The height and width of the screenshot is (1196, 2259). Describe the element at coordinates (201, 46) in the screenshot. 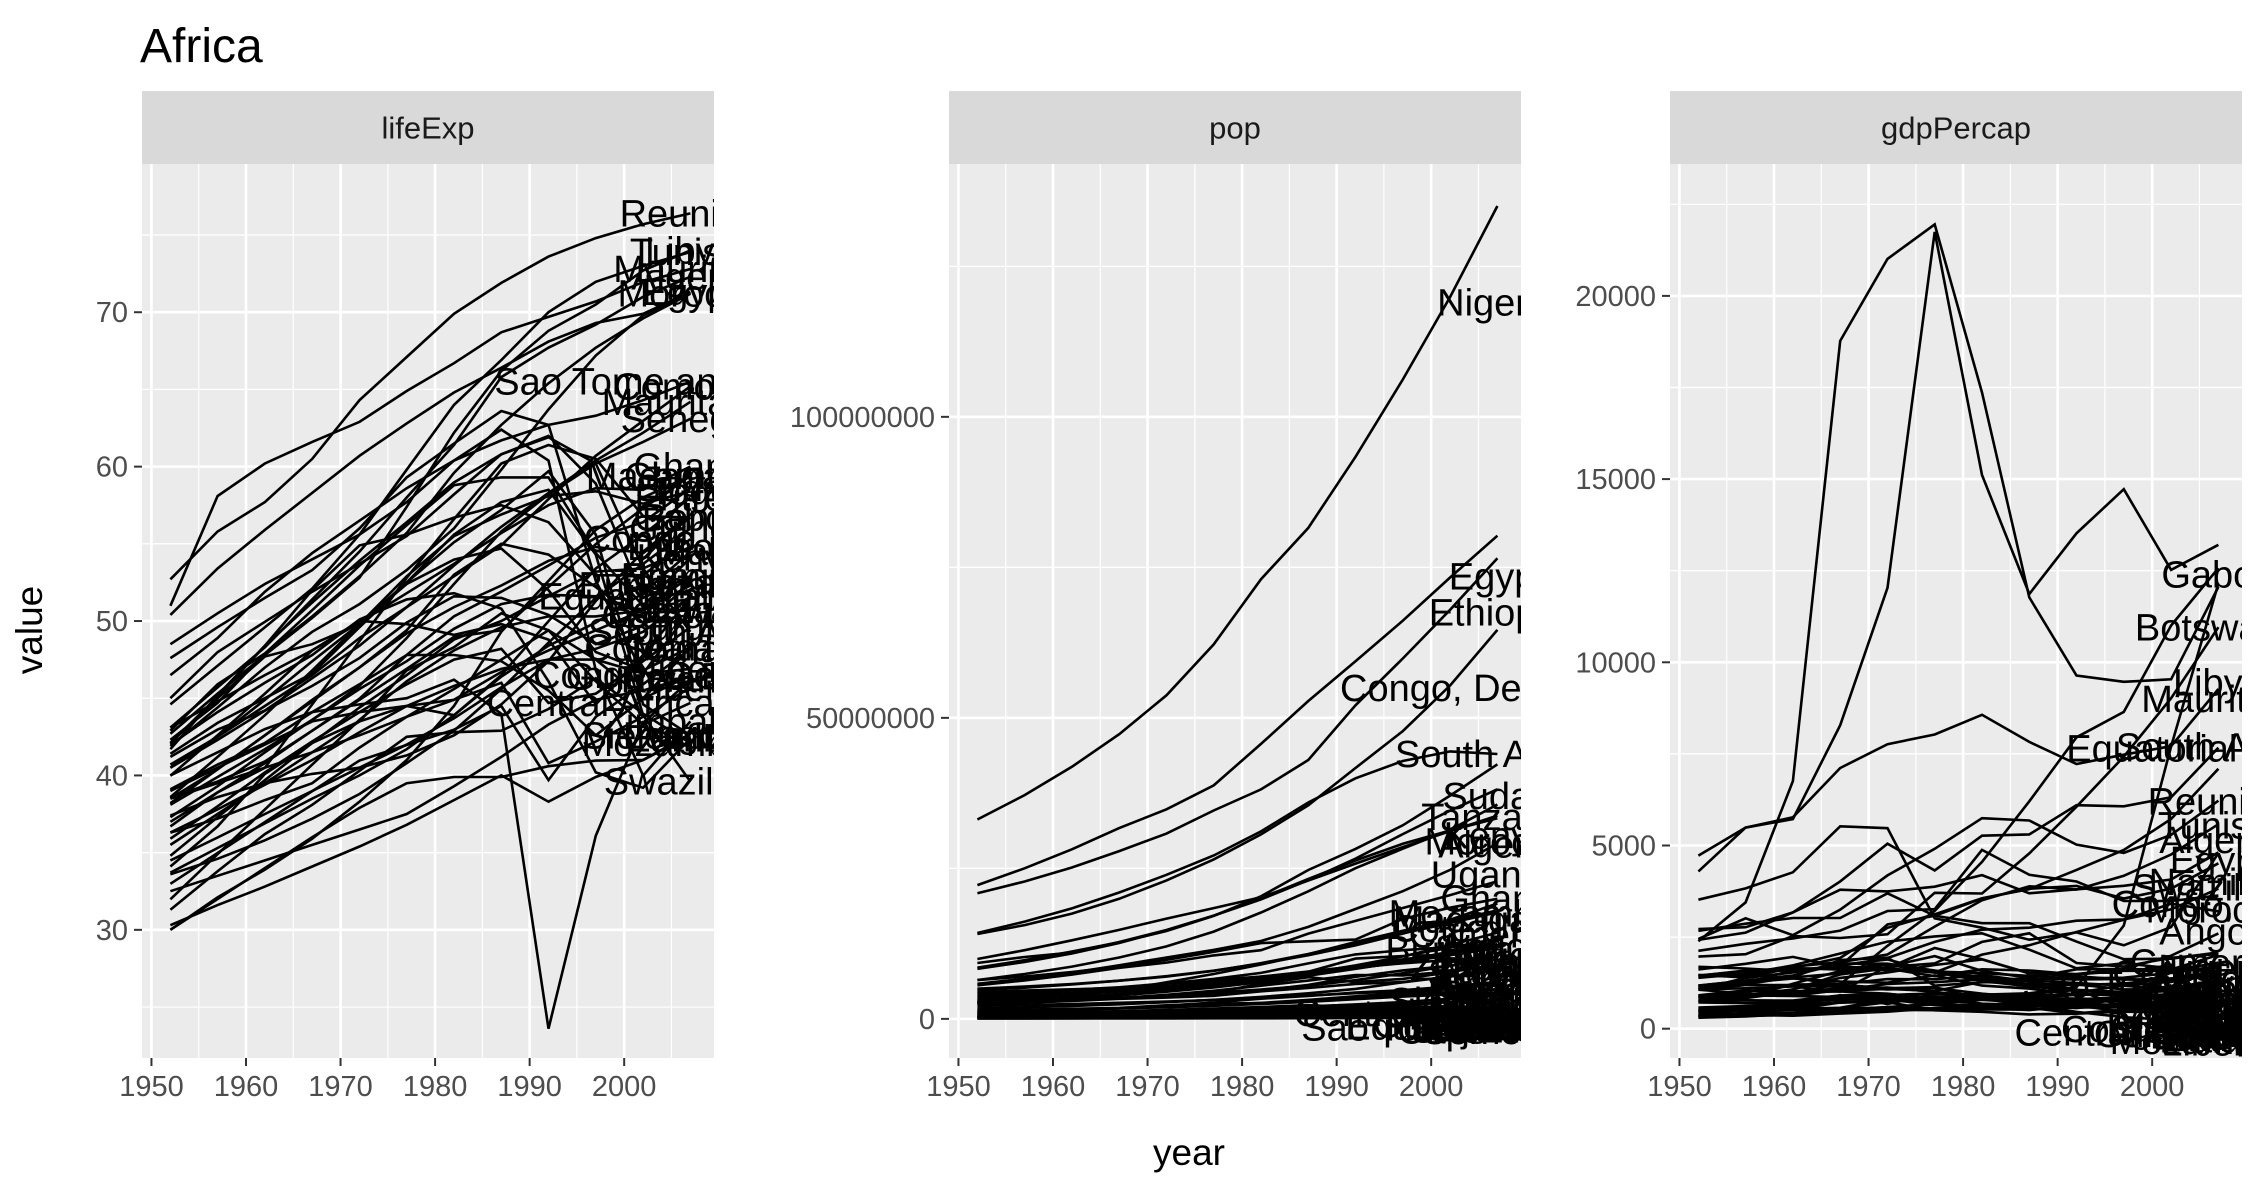

I see `chart-title: Africa` at that location.